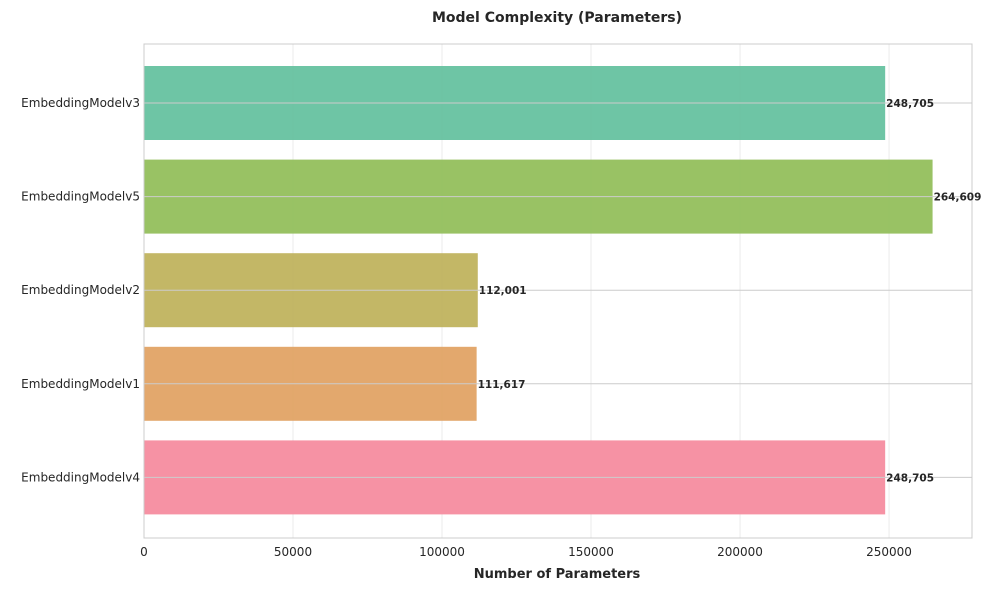 The image size is (987, 590). Describe the element at coordinates (526, 552) in the screenshot. I see `x-tick-labels: 0 50000 100000 150000 200000 250000` at that location.